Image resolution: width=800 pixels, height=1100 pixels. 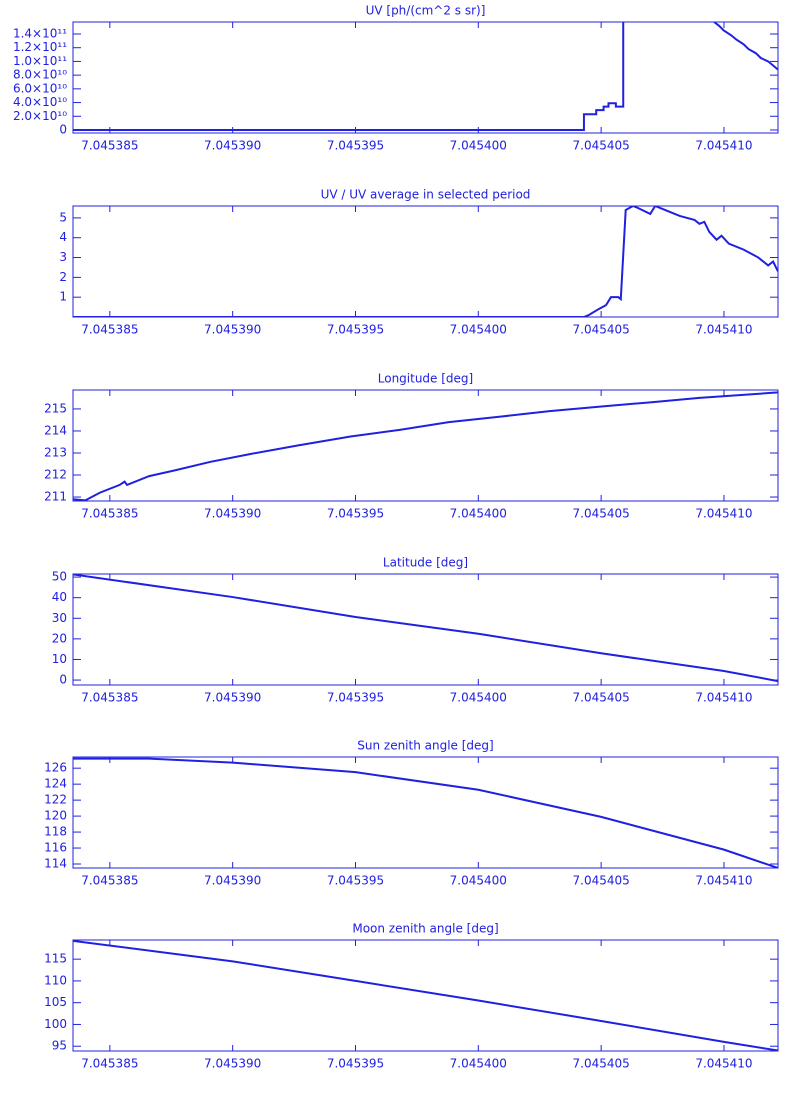 What do you see at coordinates (40, 116) in the screenshot?
I see `y-tick-label: 2.0×10¹⁰` at bounding box center [40, 116].